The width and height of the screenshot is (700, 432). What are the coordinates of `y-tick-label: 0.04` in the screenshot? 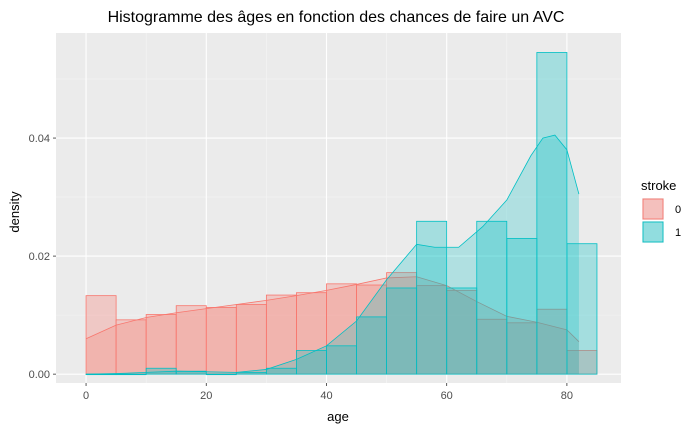 It's located at (39, 139).